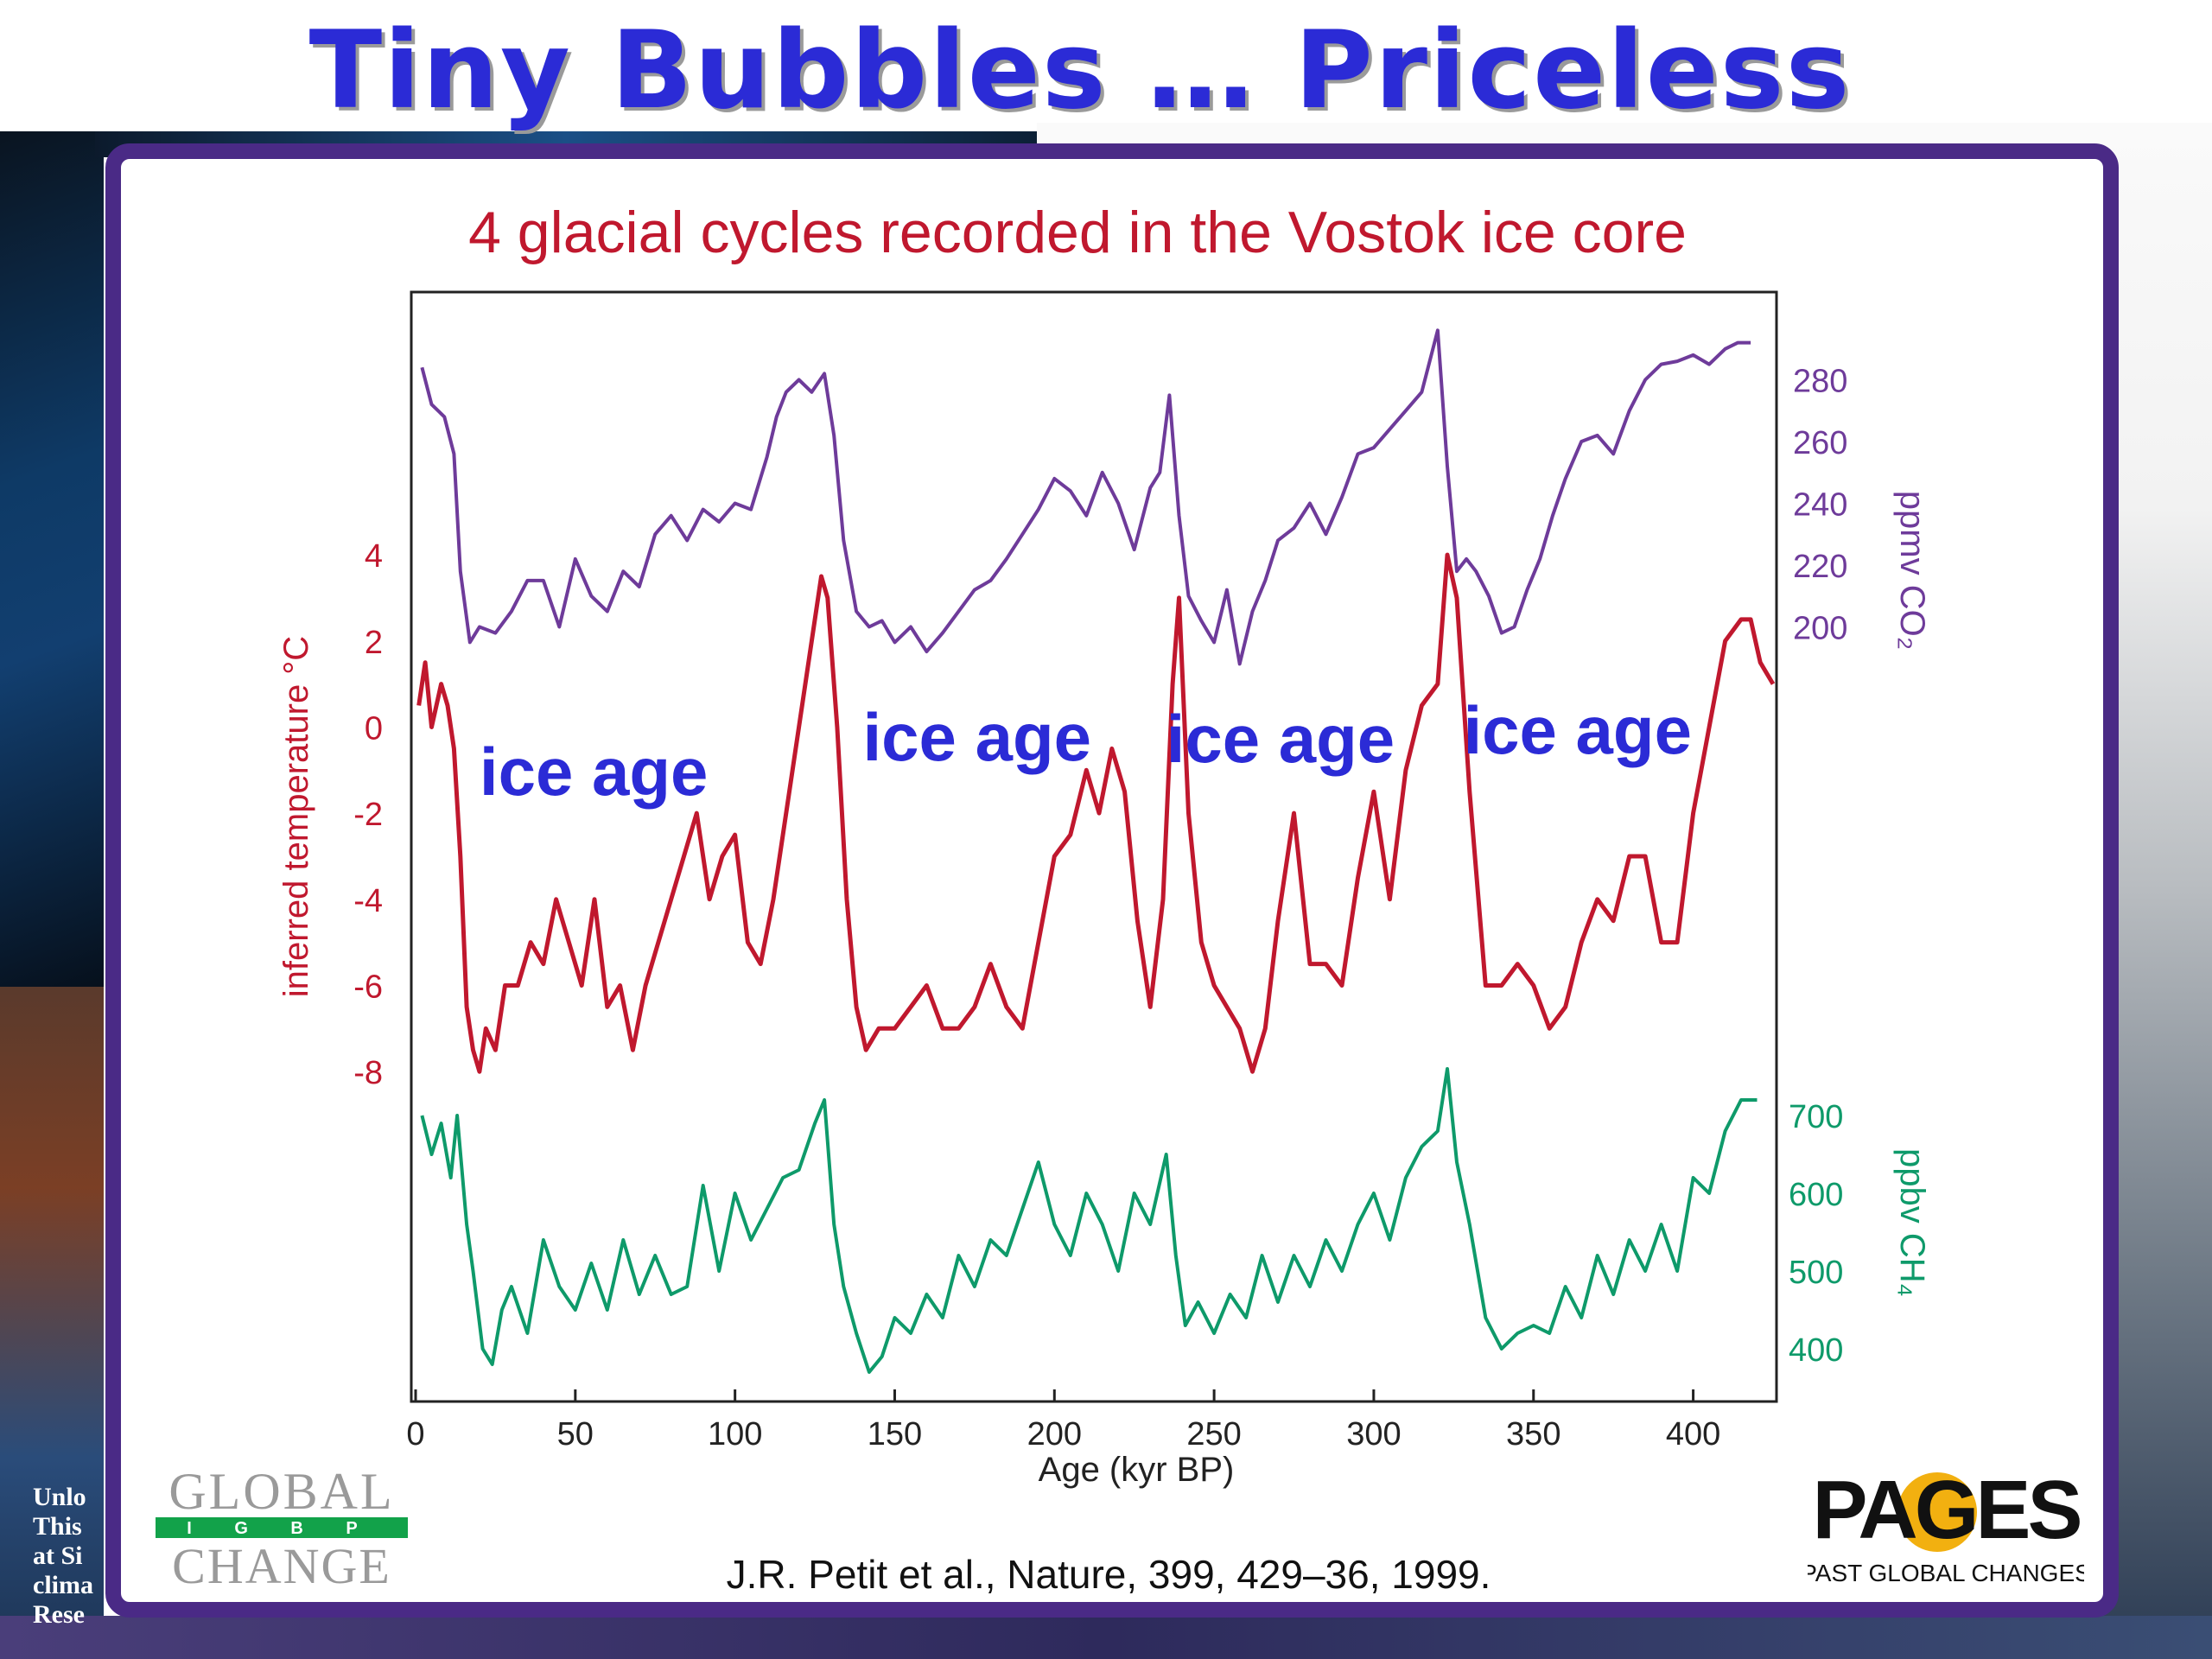  What do you see at coordinates (1820, 382) in the screenshot?
I see `co2-tick-label: 280` at bounding box center [1820, 382].